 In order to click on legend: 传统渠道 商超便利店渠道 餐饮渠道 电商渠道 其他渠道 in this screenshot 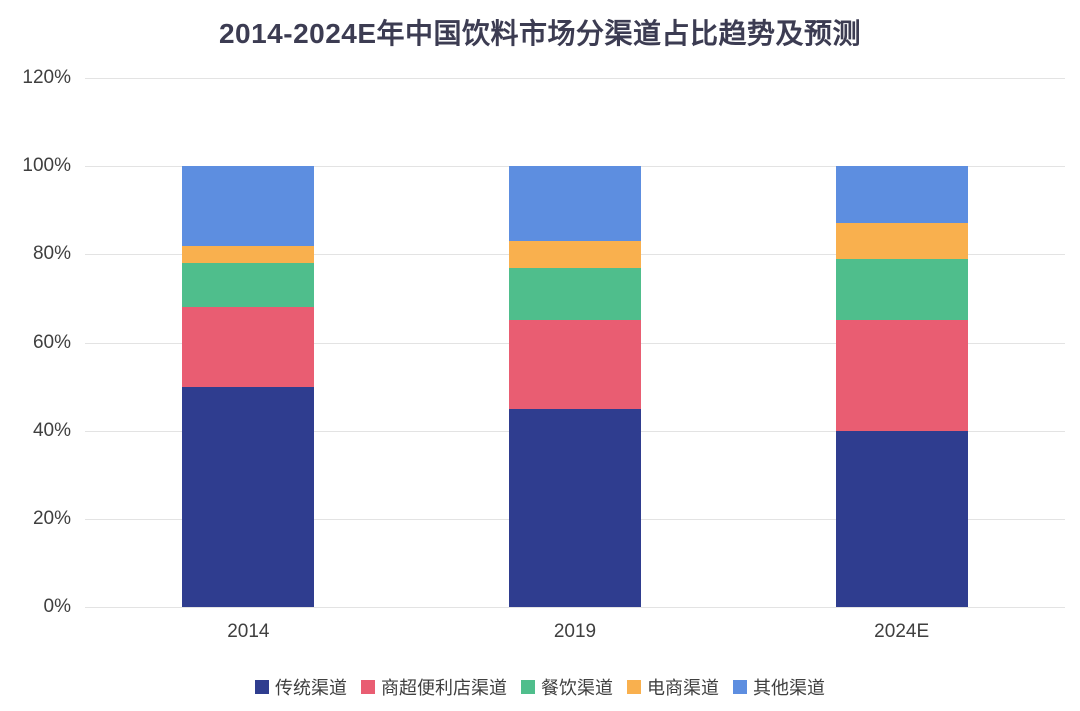, I will do `click(540, 687)`.